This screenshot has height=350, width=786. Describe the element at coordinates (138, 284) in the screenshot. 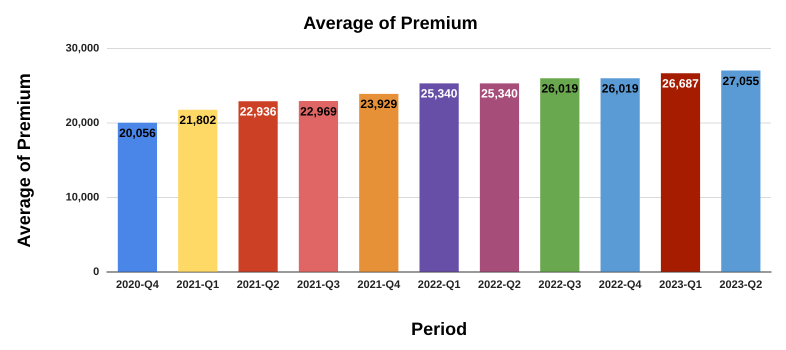

I see `x-tick-label: 2020-Q4` at that location.